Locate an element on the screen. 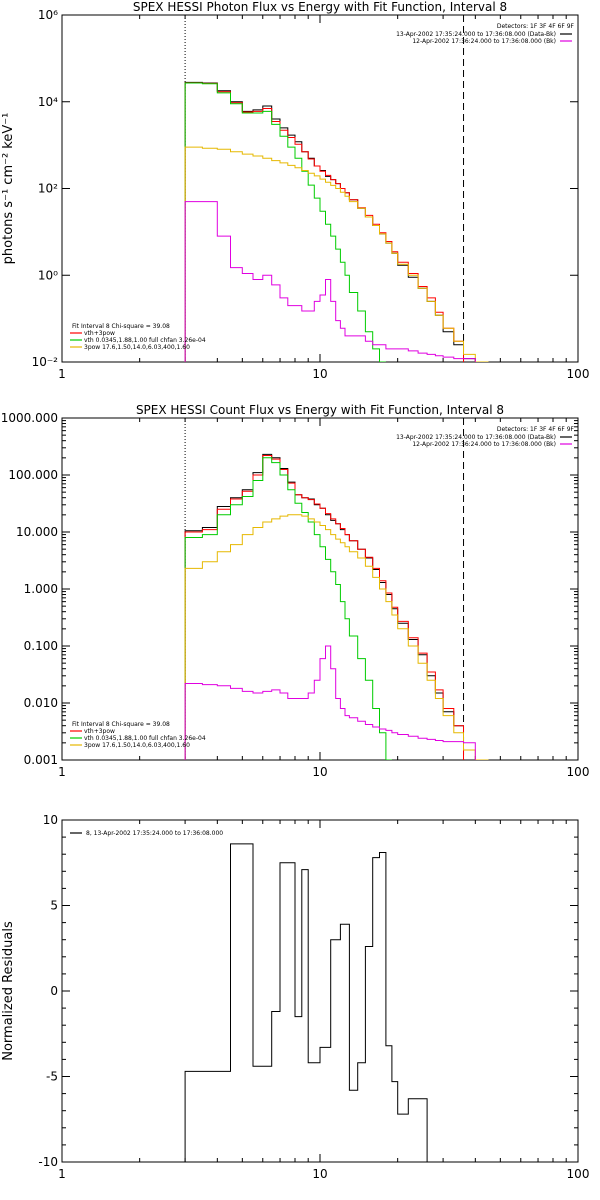 The width and height of the screenshot is (600, 1200). y-tick-label: 10 is located at coordinates (50, 820).